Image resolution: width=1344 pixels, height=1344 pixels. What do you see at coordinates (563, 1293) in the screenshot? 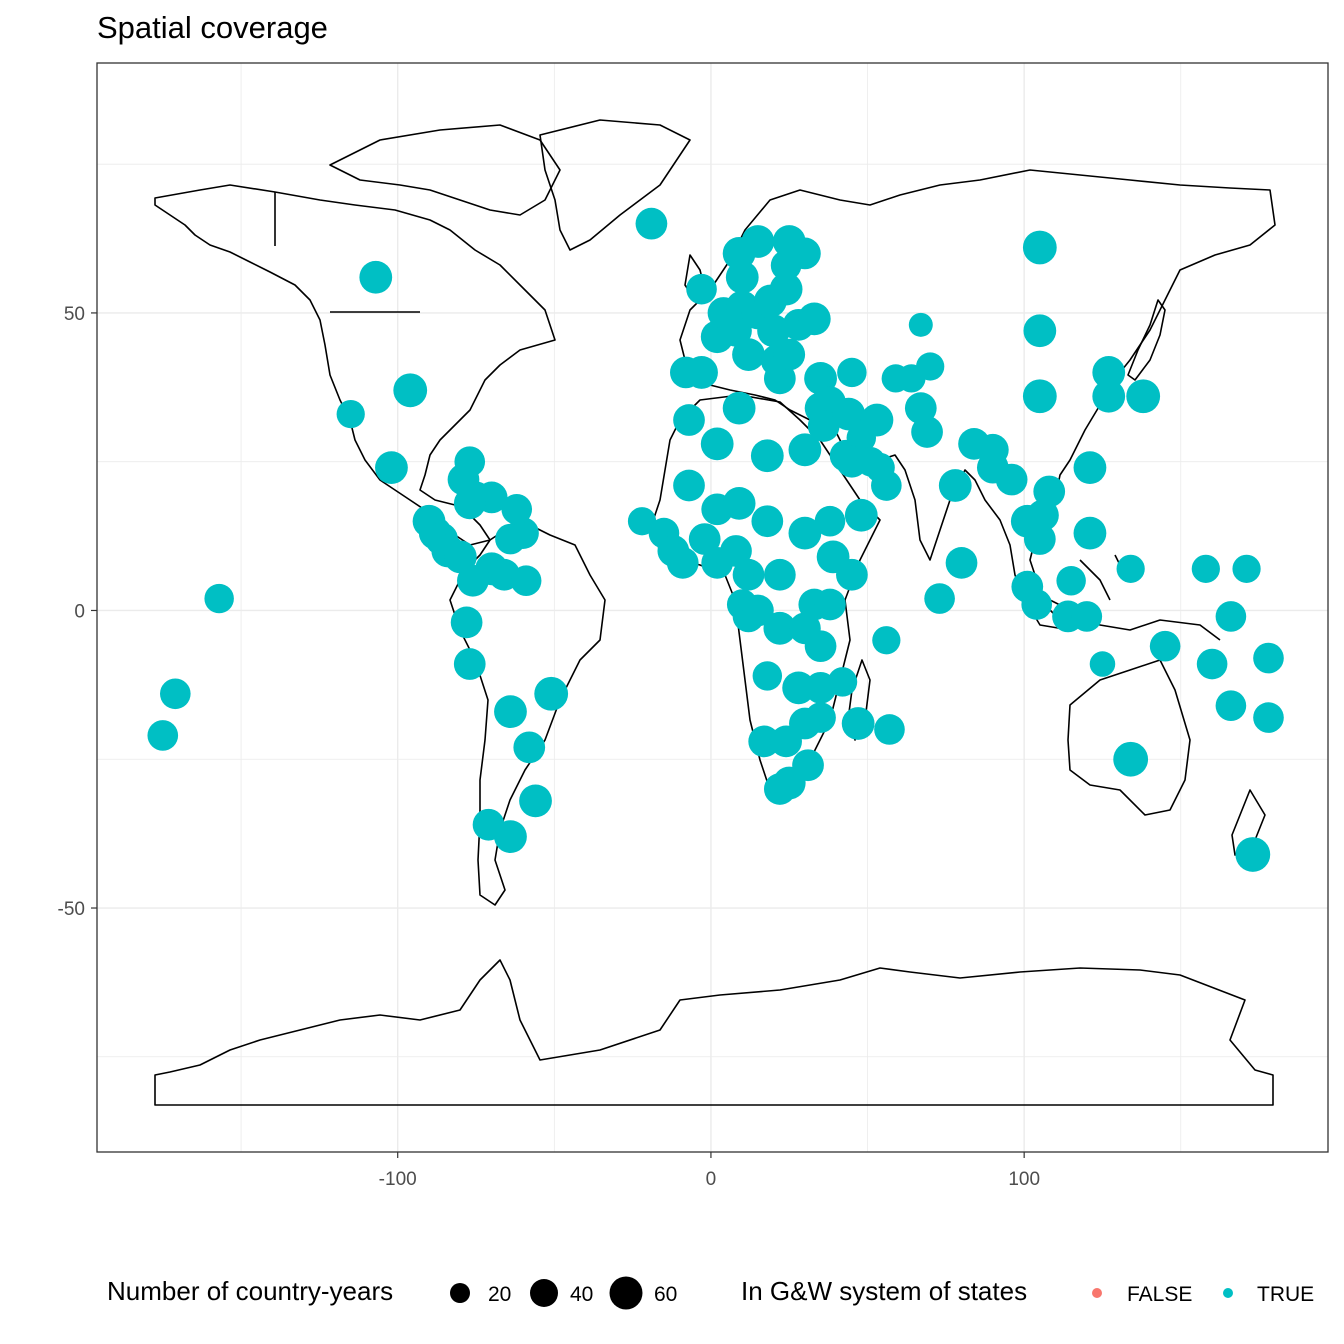
I see `size-legend-keys: 20 40 60` at bounding box center [563, 1293].